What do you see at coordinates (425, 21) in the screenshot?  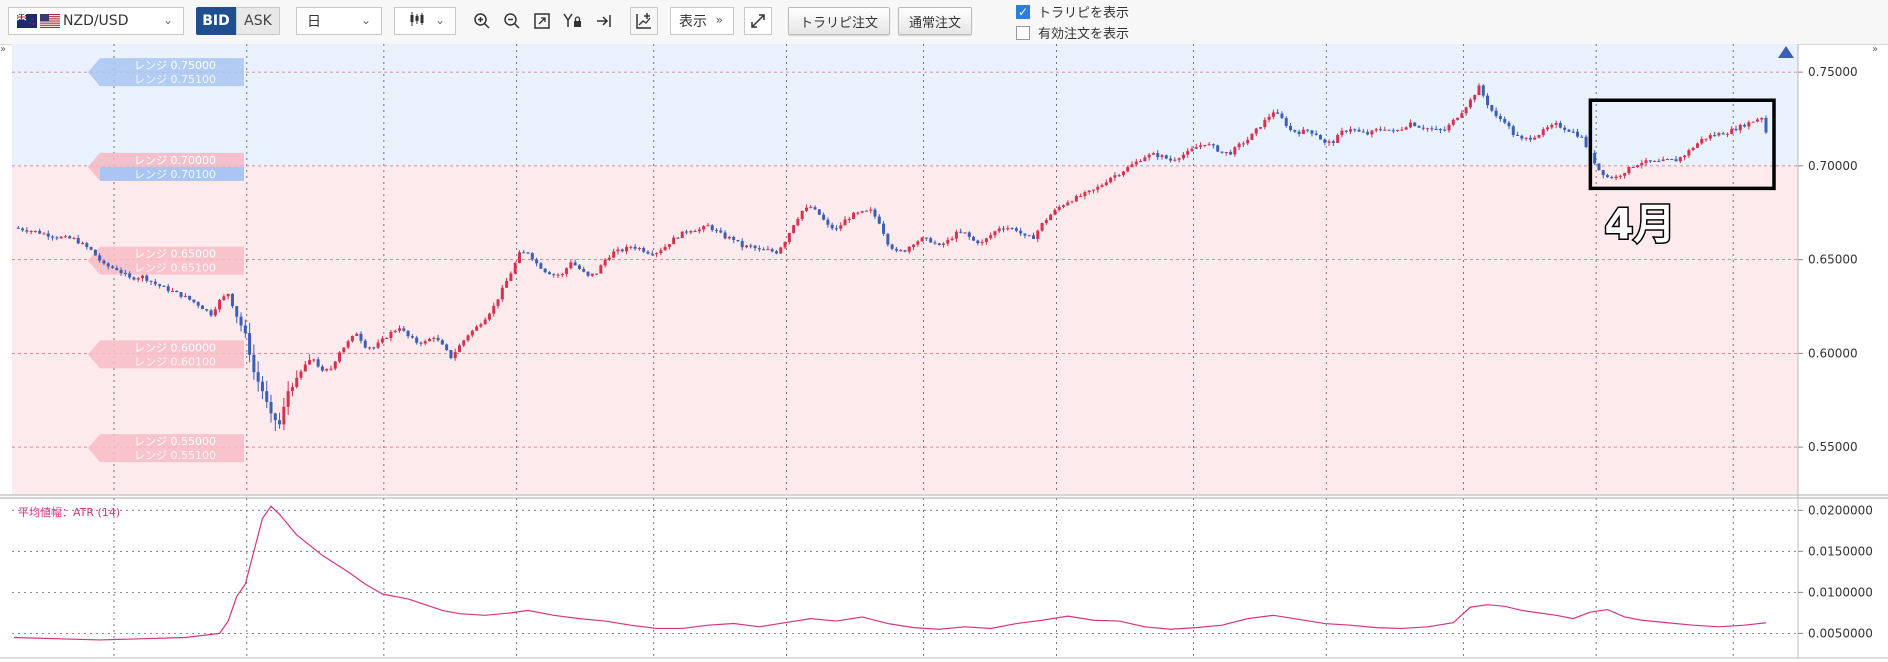 I see `chart-type-select: ⌄` at bounding box center [425, 21].